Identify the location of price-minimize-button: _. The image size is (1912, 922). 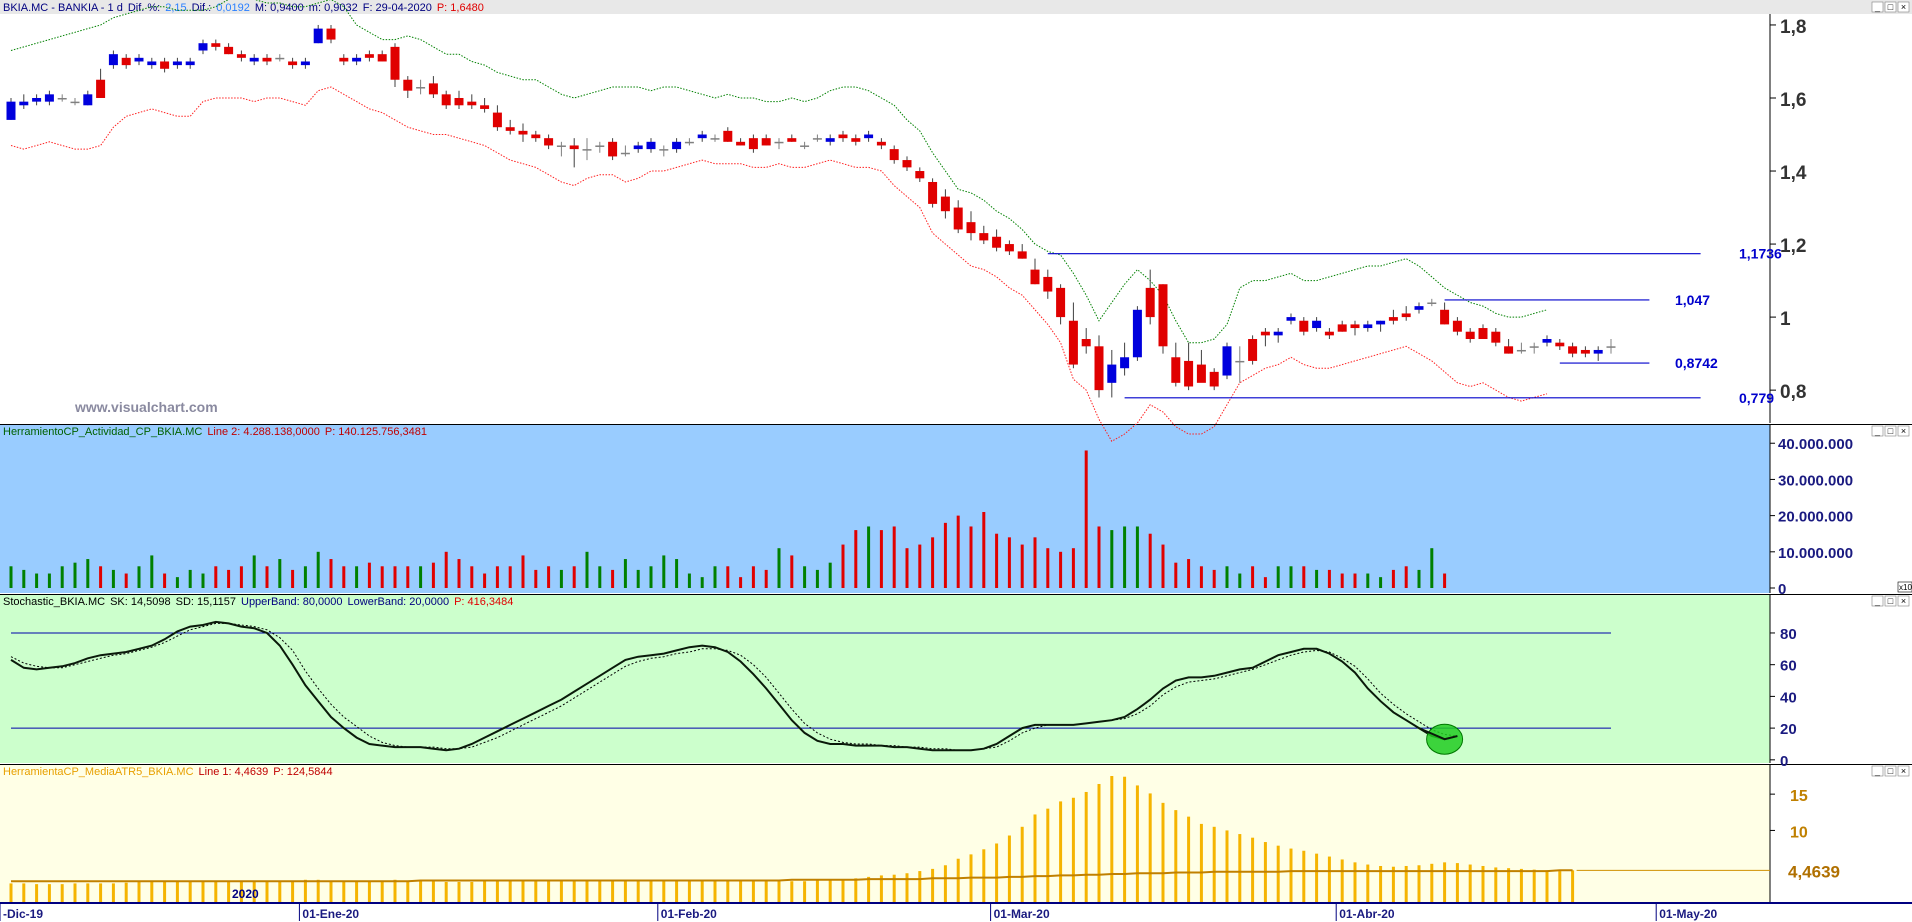
(1877, 7).